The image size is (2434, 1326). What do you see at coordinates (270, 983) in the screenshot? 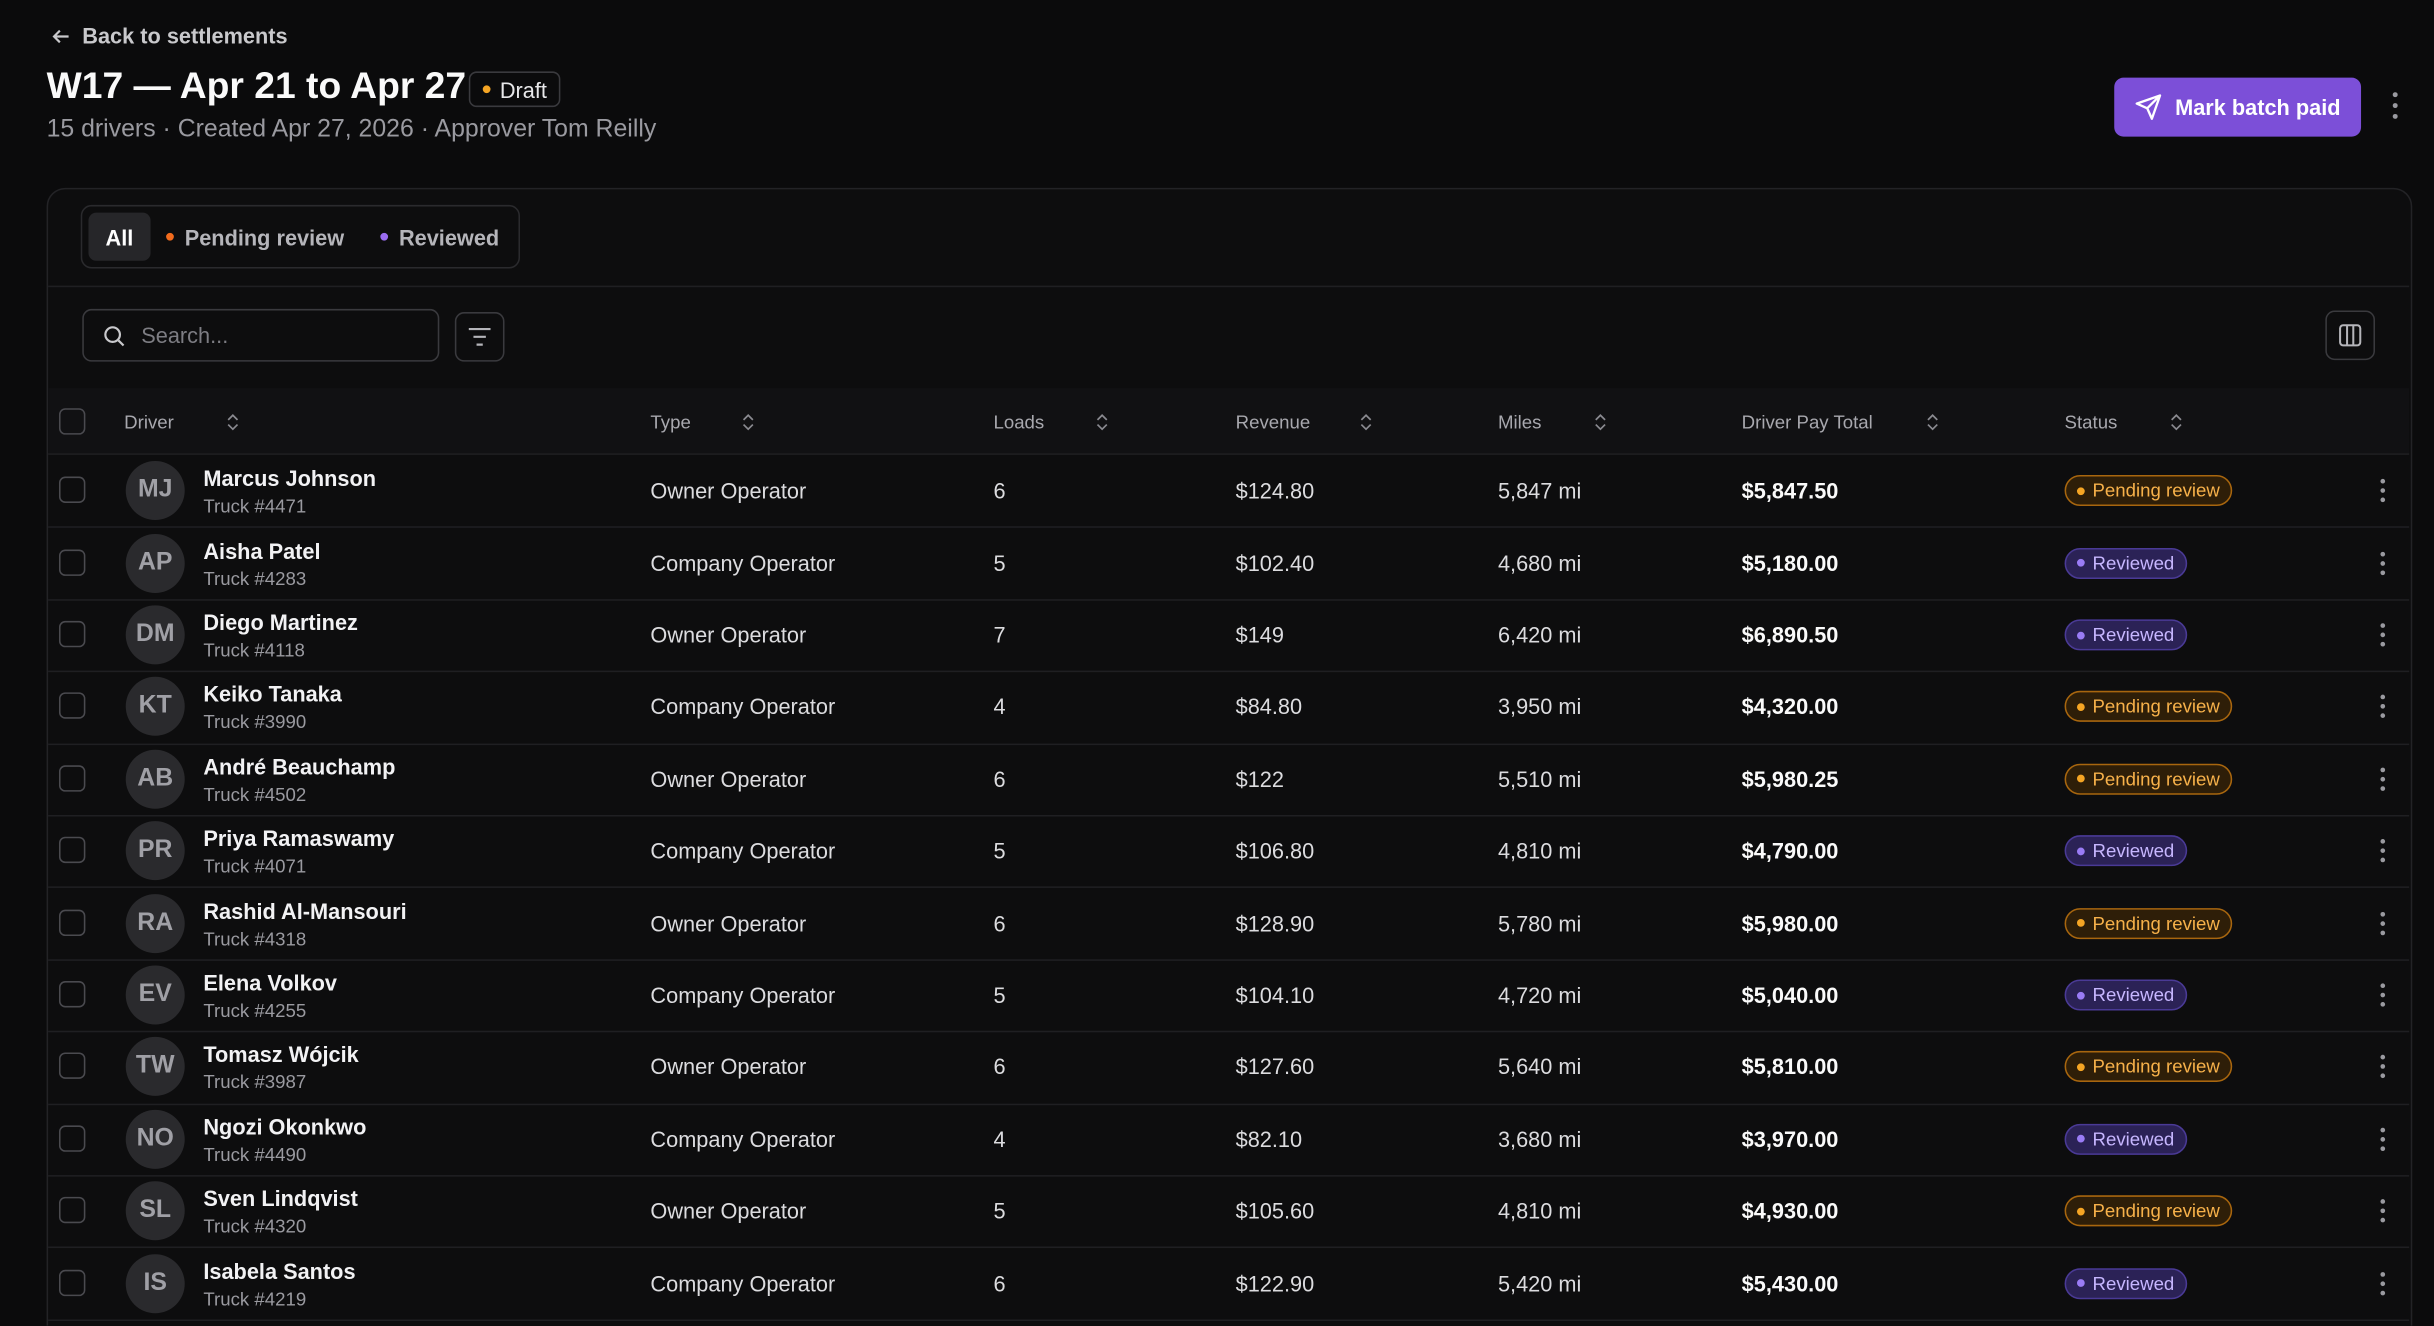
I see `driver-name: Elena Volkov` at bounding box center [270, 983].